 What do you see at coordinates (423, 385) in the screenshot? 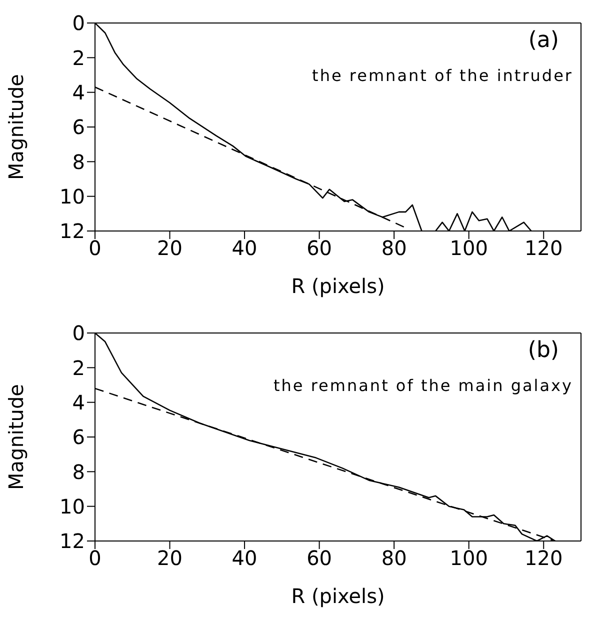
I see `annotation: the remnant of the main galaxy` at bounding box center [423, 385].